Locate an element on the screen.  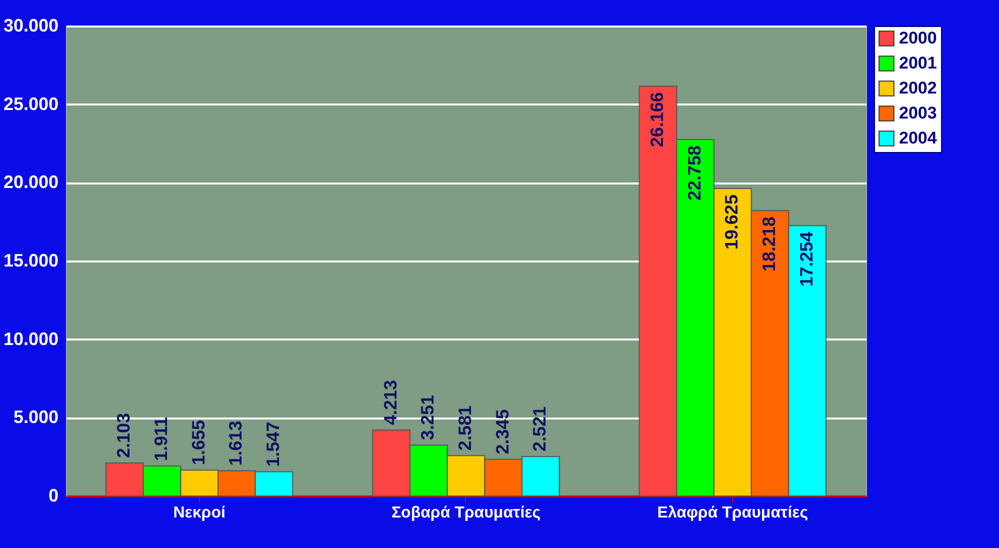
data-label: 1.655 is located at coordinates (198, 443).